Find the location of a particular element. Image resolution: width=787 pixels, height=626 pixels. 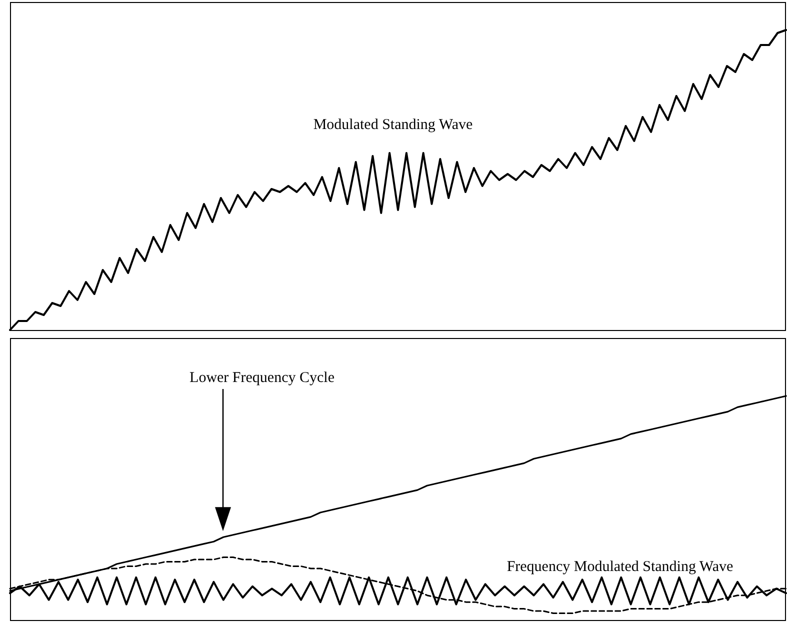

text: Lower Frequency Cycle is located at coordinates (262, 378).